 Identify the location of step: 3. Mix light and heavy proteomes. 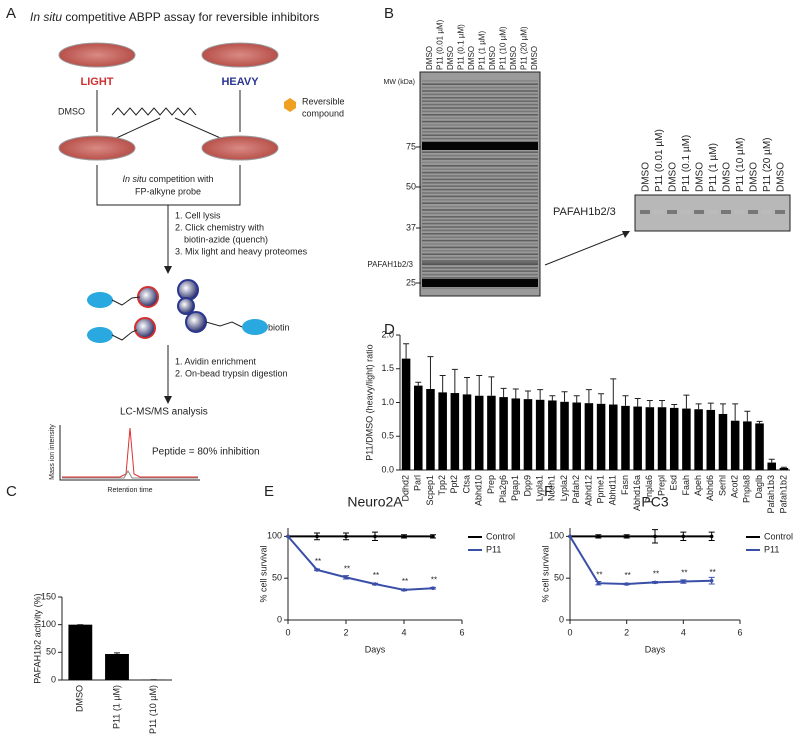
(241, 251).